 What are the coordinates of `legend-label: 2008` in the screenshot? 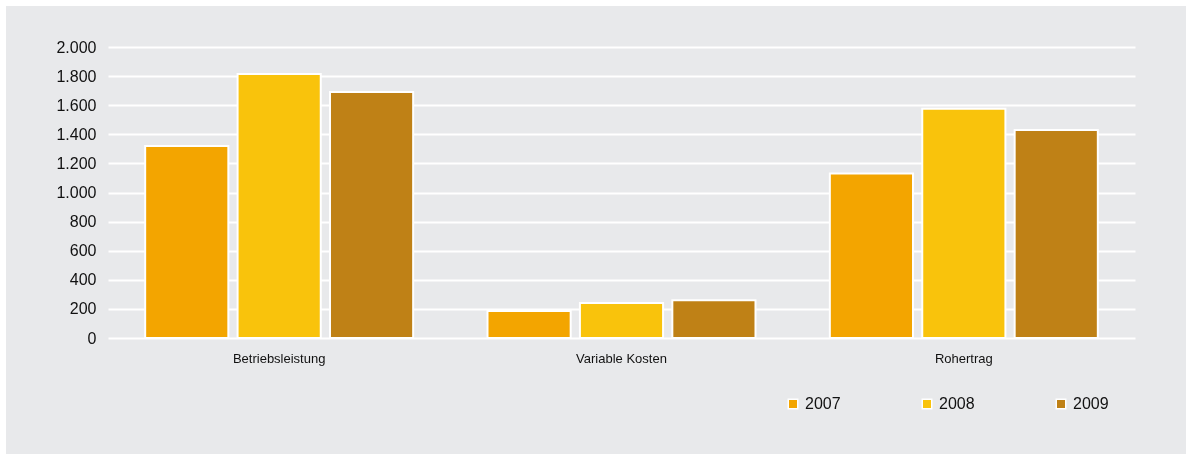 It's located at (957, 403).